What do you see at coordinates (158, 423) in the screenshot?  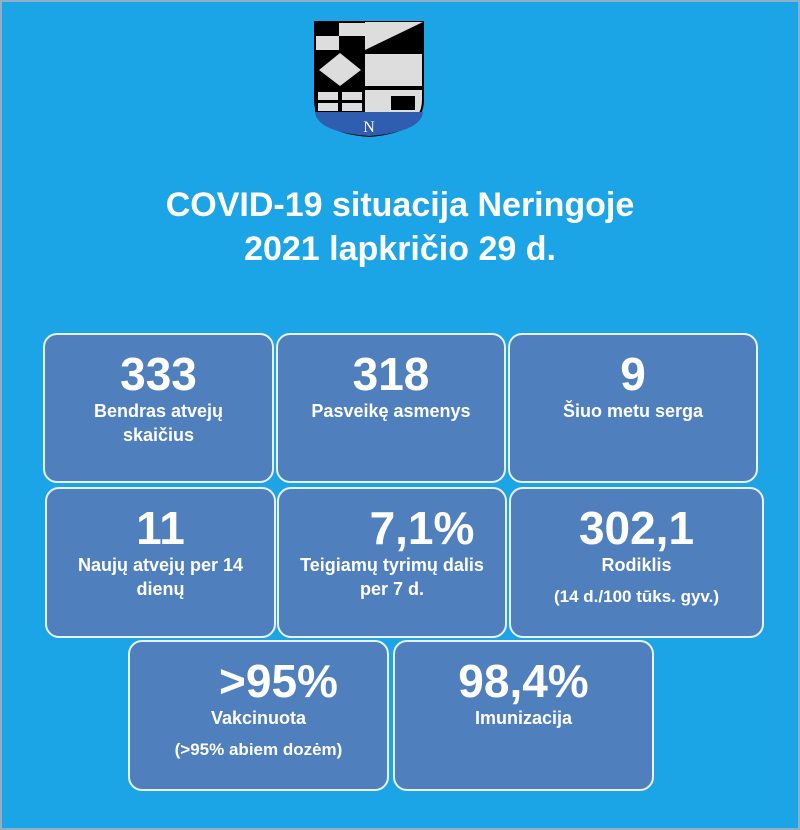 I see `card-label: Bendras atvejų skaičius` at bounding box center [158, 423].